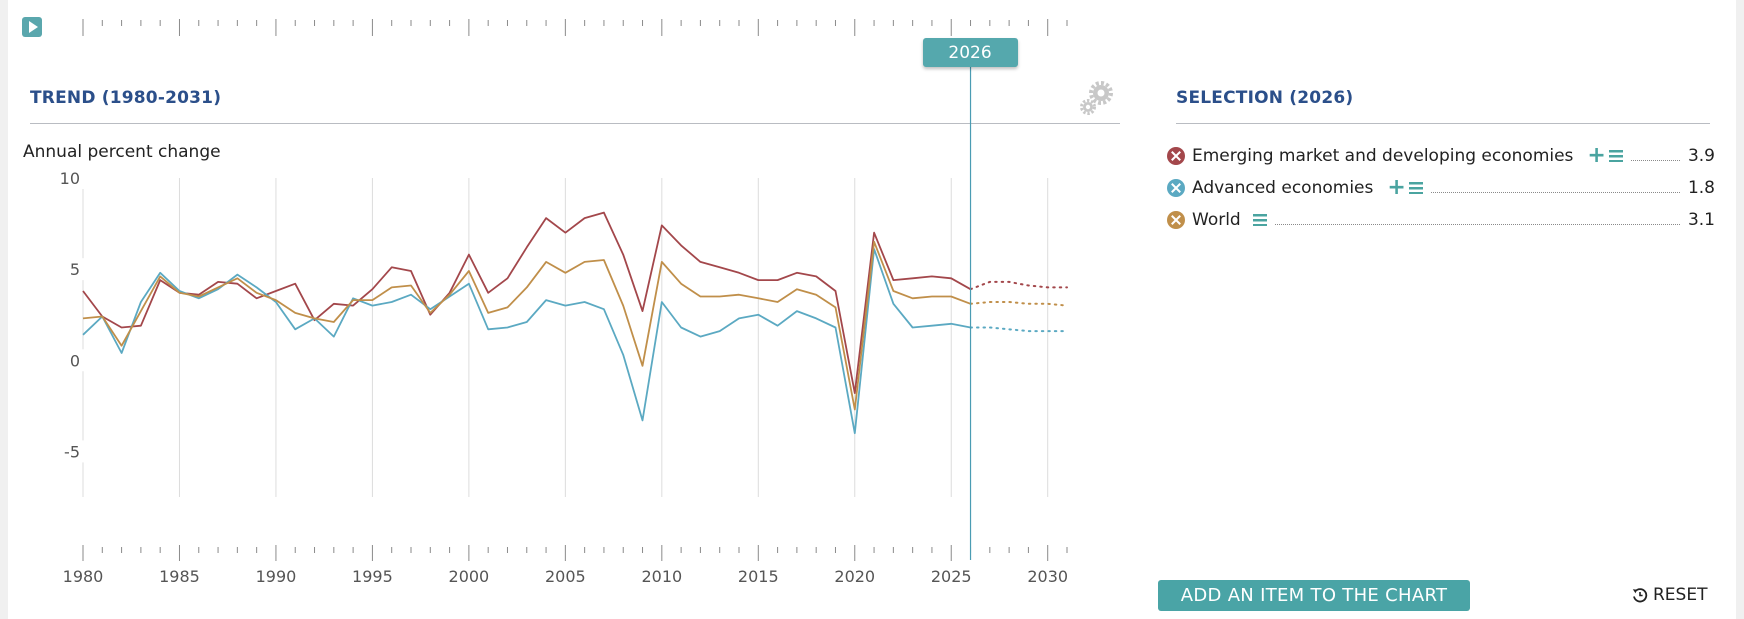 The width and height of the screenshot is (1744, 619). I want to click on legend-item: Advanced economies + 1.8, so click(1441, 188).